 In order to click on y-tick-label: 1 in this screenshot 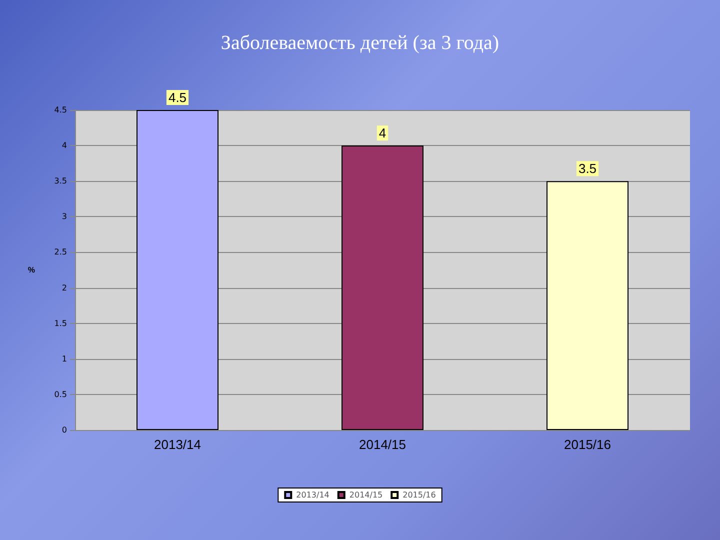, I will do `click(64, 359)`.